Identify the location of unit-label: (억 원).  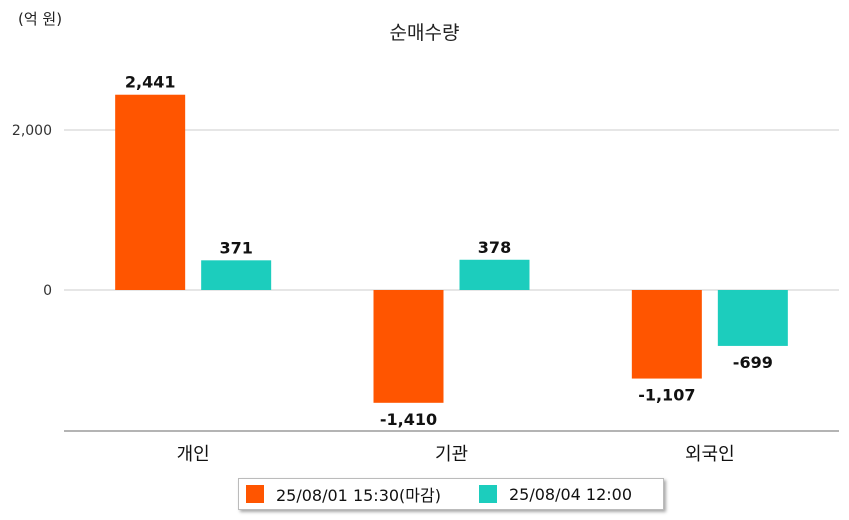
(40, 19).